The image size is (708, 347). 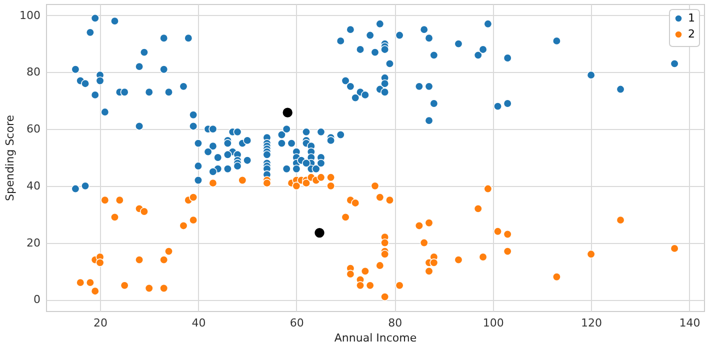 I want to click on y-tick-label: 100, so click(x=30, y=15).